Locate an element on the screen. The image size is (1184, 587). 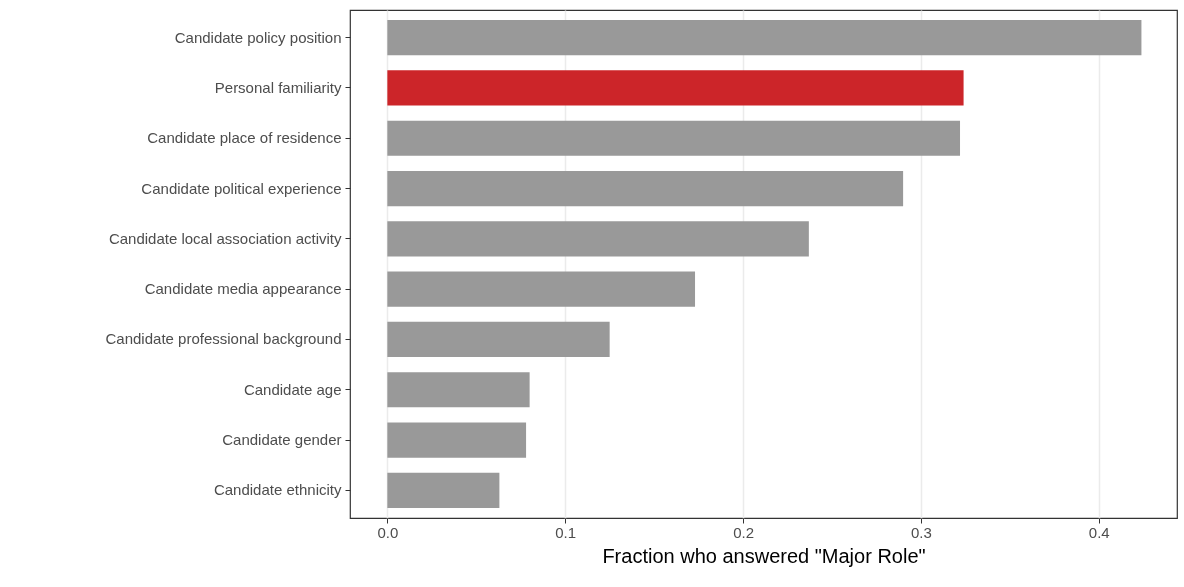
y-tick-label: Personal familiarity is located at coordinates (278, 87).